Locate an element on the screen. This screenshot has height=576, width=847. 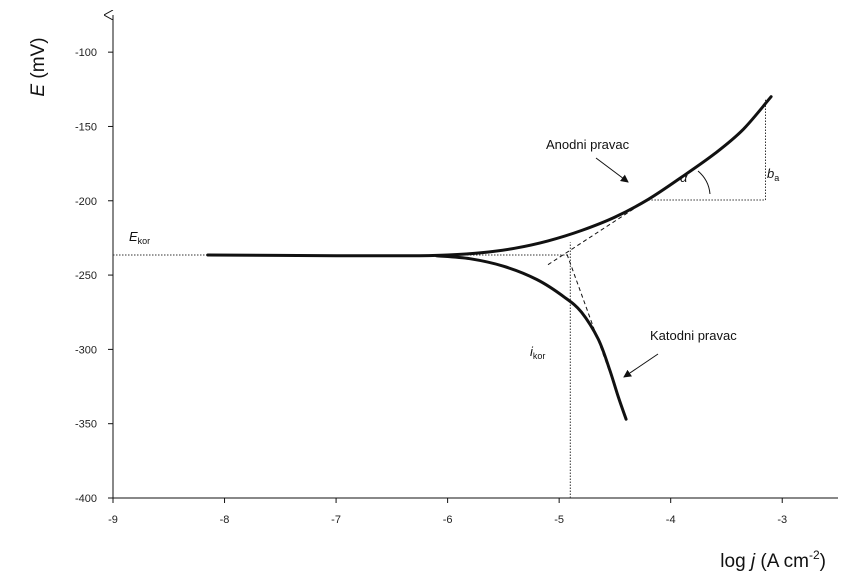
alpha-label: α is located at coordinates (684, 177).